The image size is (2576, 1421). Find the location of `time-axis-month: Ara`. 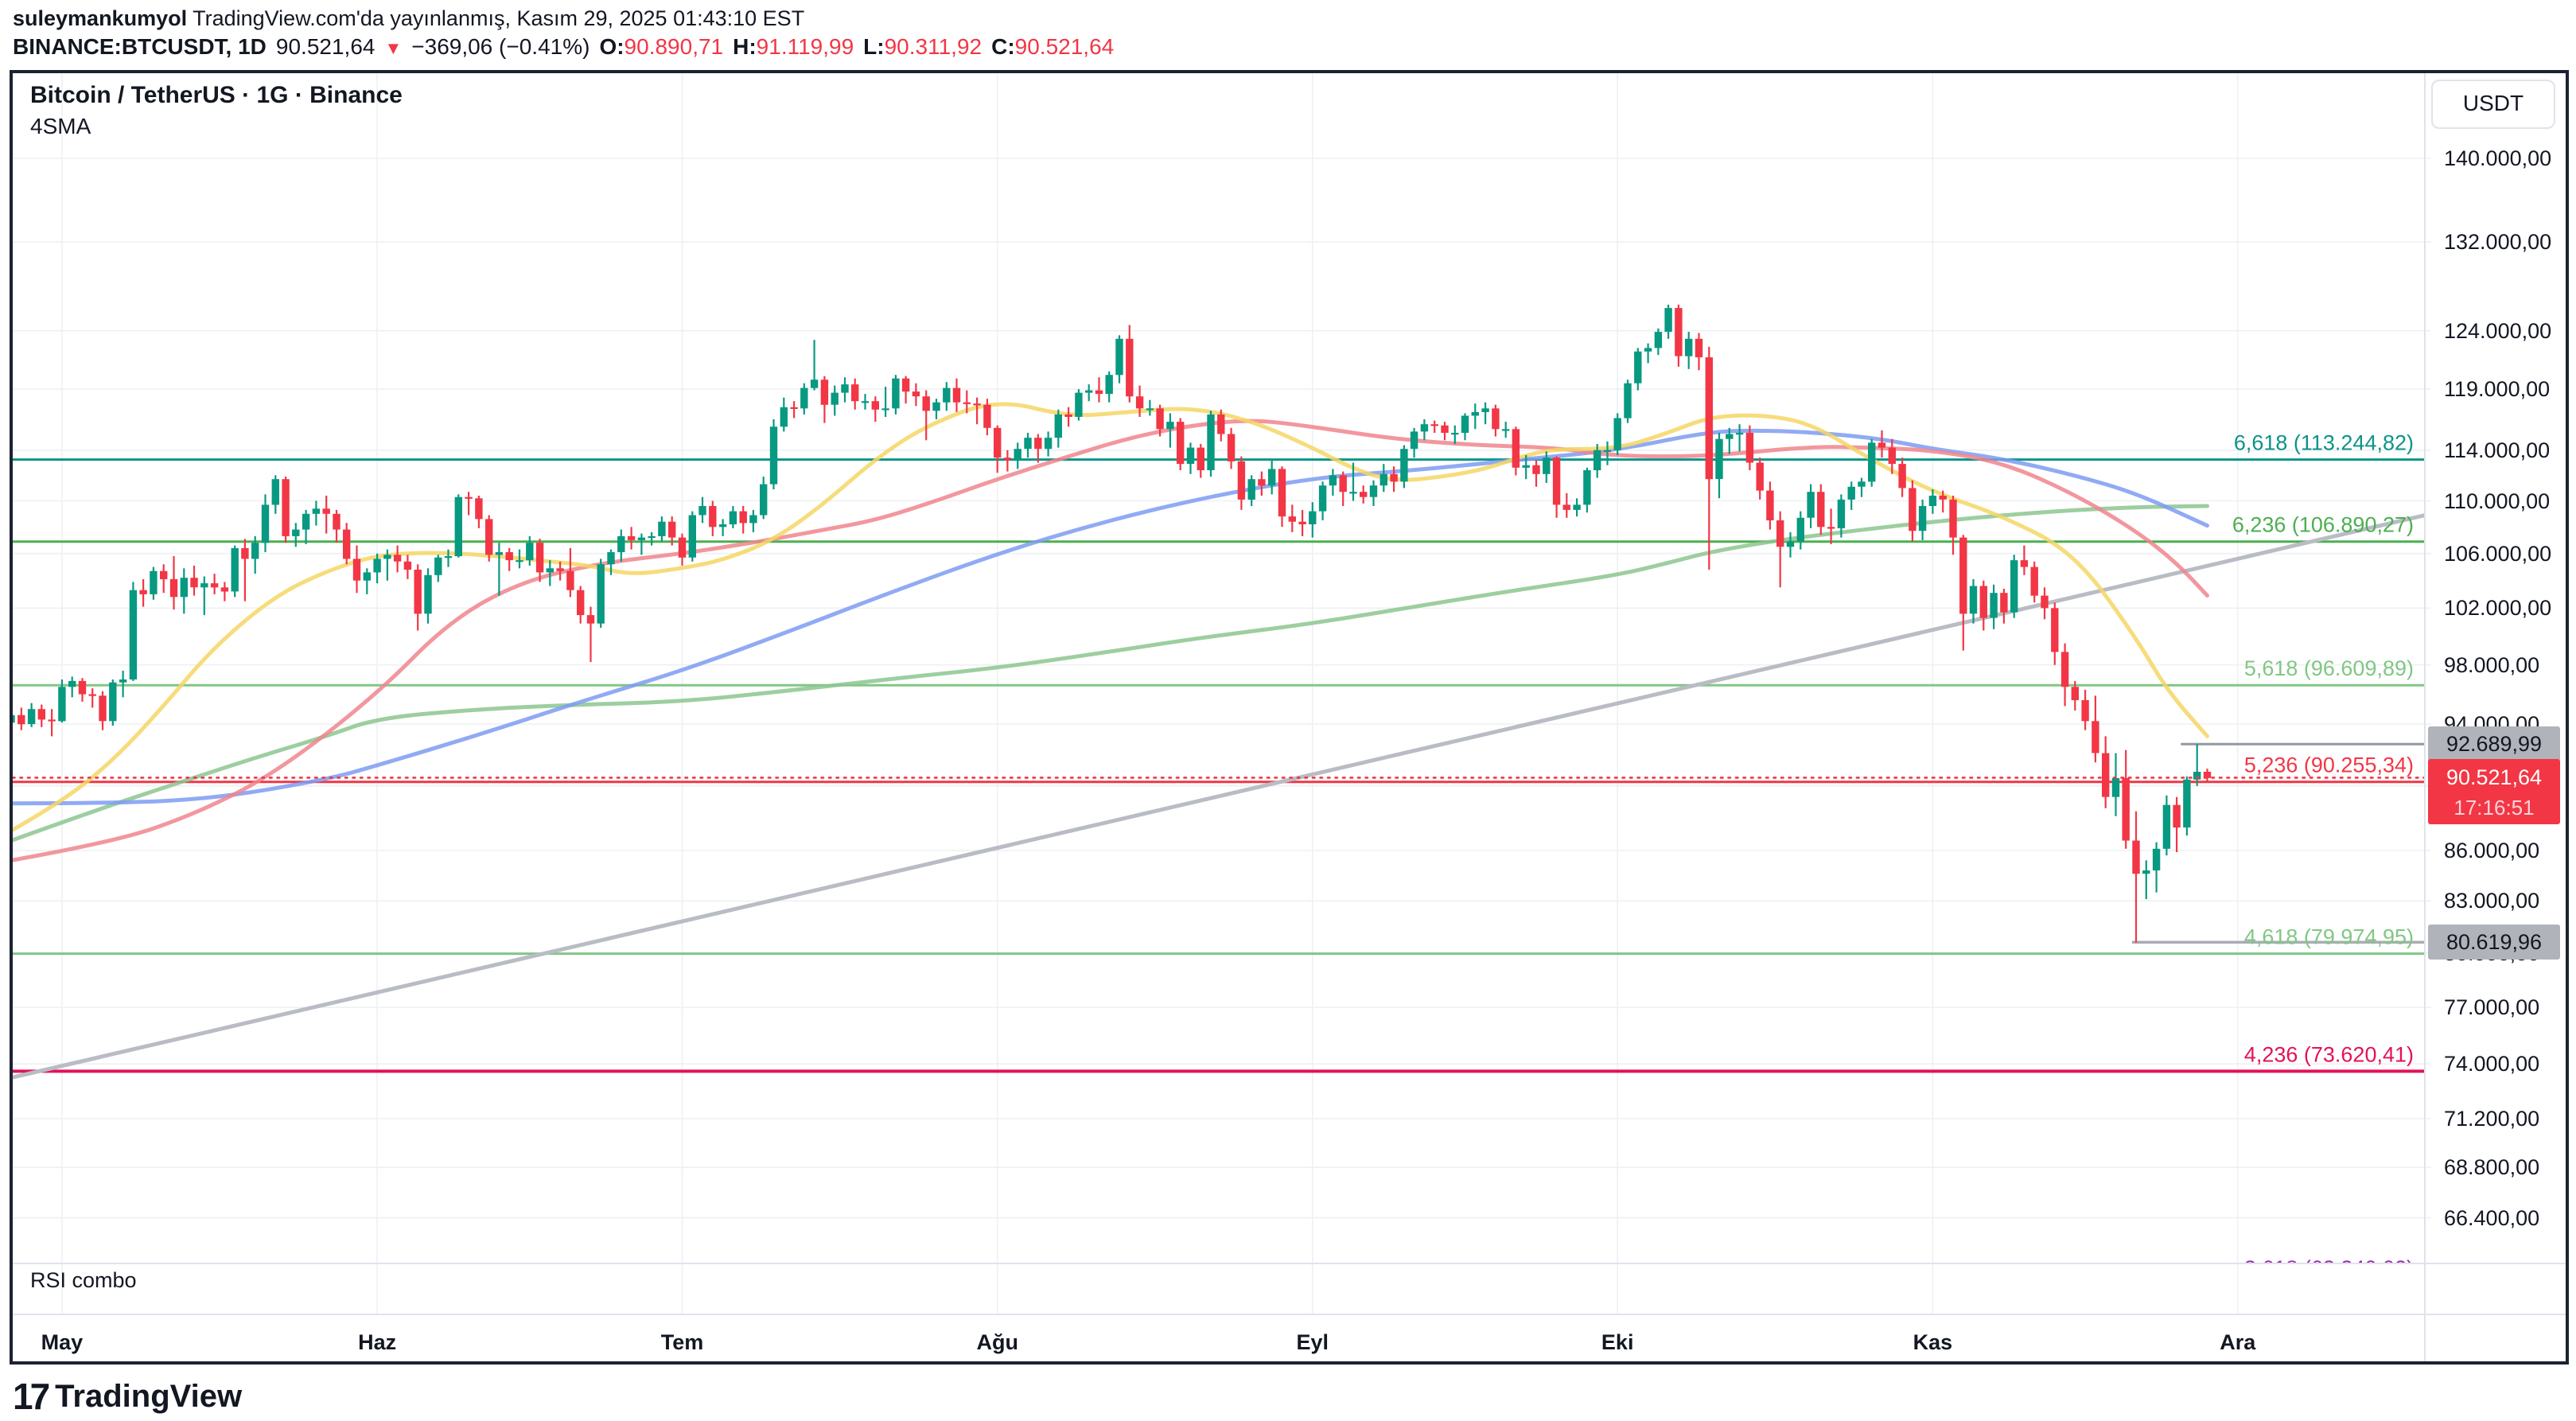

time-axis-month: Ara is located at coordinates (2238, 1342).